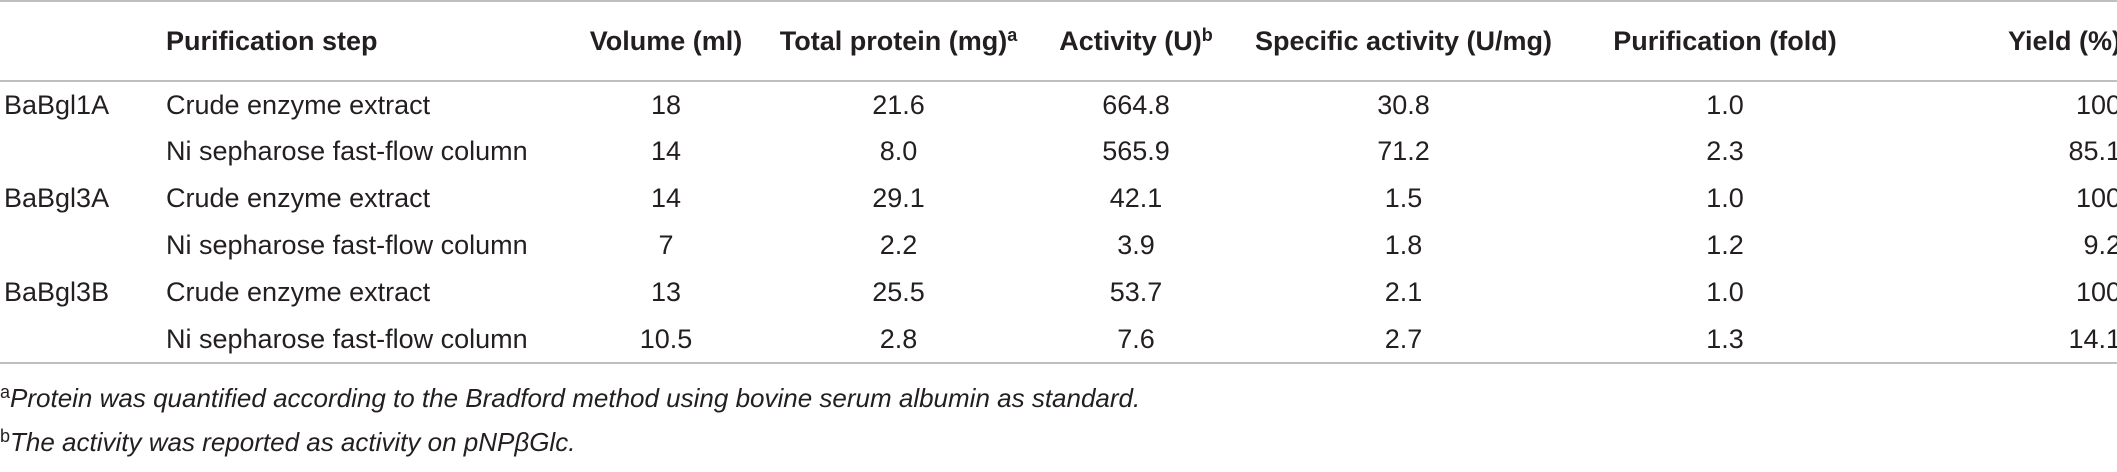  I want to click on header-specific-activity: Specific activity (U/mg), so click(1403, 41).